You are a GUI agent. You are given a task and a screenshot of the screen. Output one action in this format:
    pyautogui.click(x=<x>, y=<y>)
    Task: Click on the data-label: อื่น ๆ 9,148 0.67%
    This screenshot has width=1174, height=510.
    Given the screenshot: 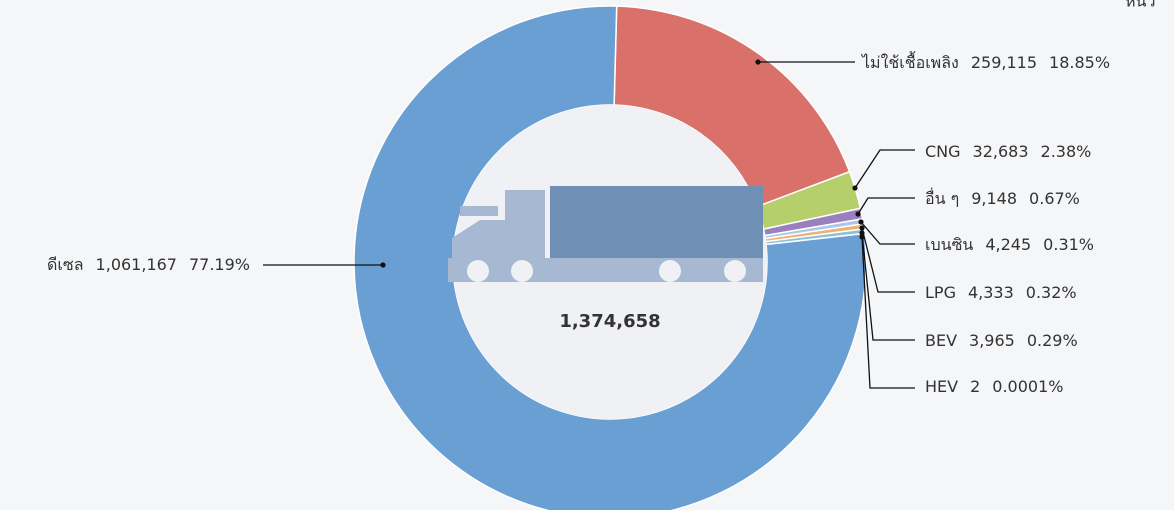 What is the action you would take?
    pyautogui.click(x=1002, y=197)
    